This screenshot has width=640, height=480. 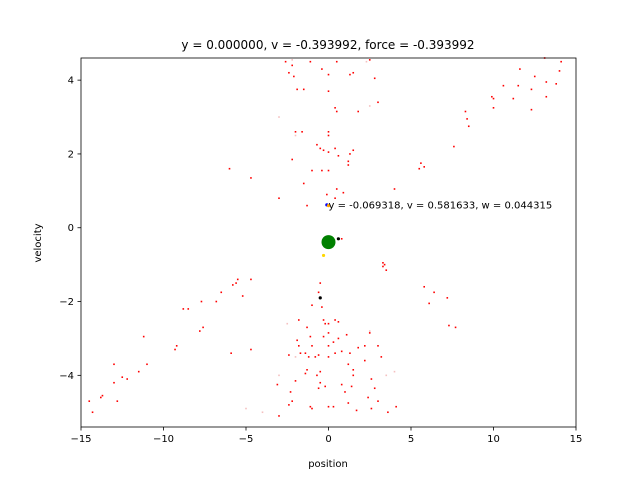 What do you see at coordinates (71, 228) in the screenshot?
I see `y-tick-label: 0` at bounding box center [71, 228].